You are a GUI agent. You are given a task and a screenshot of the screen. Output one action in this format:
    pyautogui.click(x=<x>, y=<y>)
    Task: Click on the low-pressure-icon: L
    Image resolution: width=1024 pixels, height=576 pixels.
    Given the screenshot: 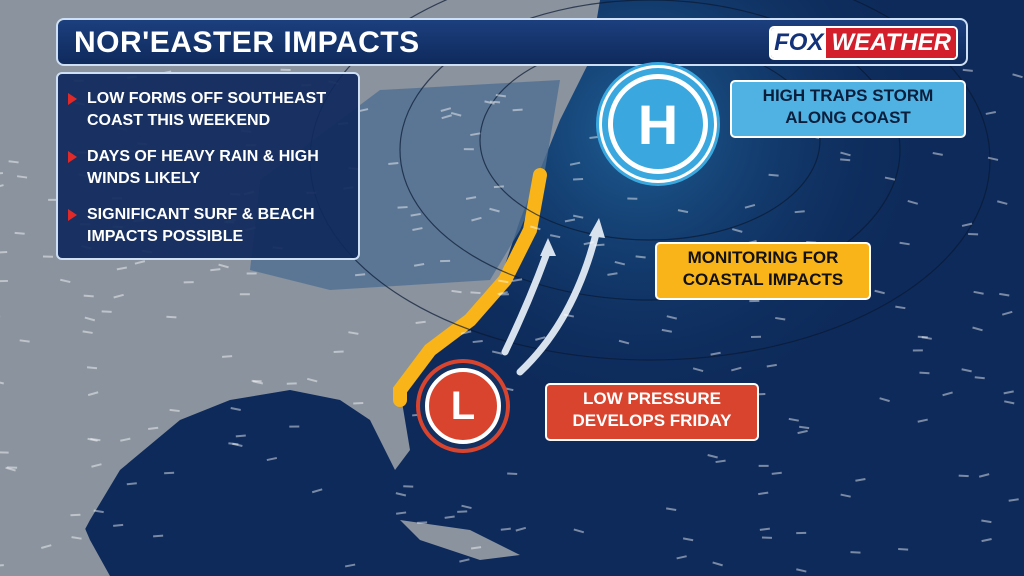 What is the action you would take?
    pyautogui.click(x=463, y=406)
    